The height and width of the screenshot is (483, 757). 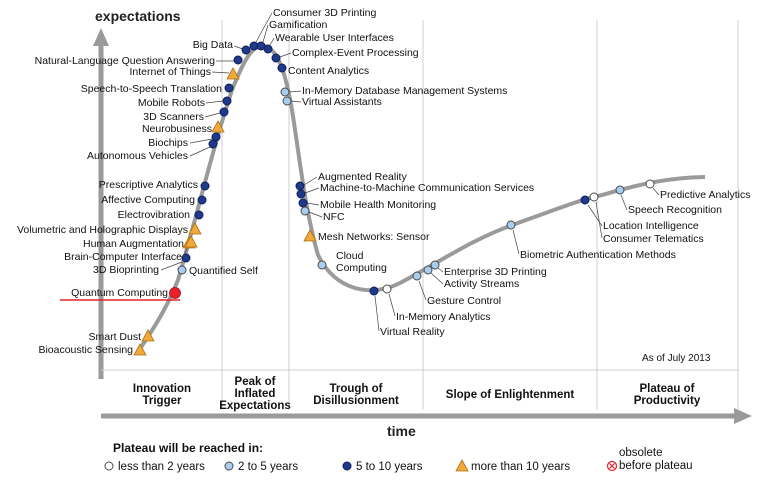 I want to click on technology-label: Speech Recognition, so click(x=675, y=210).